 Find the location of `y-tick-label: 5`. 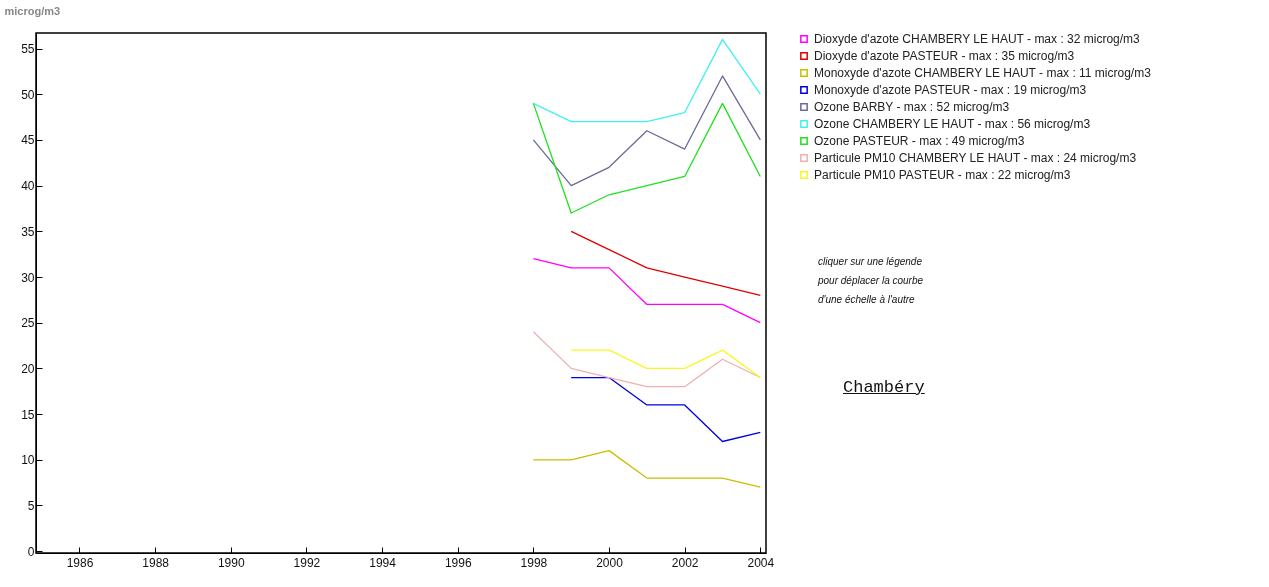

y-tick-label: 5 is located at coordinates (31, 505).